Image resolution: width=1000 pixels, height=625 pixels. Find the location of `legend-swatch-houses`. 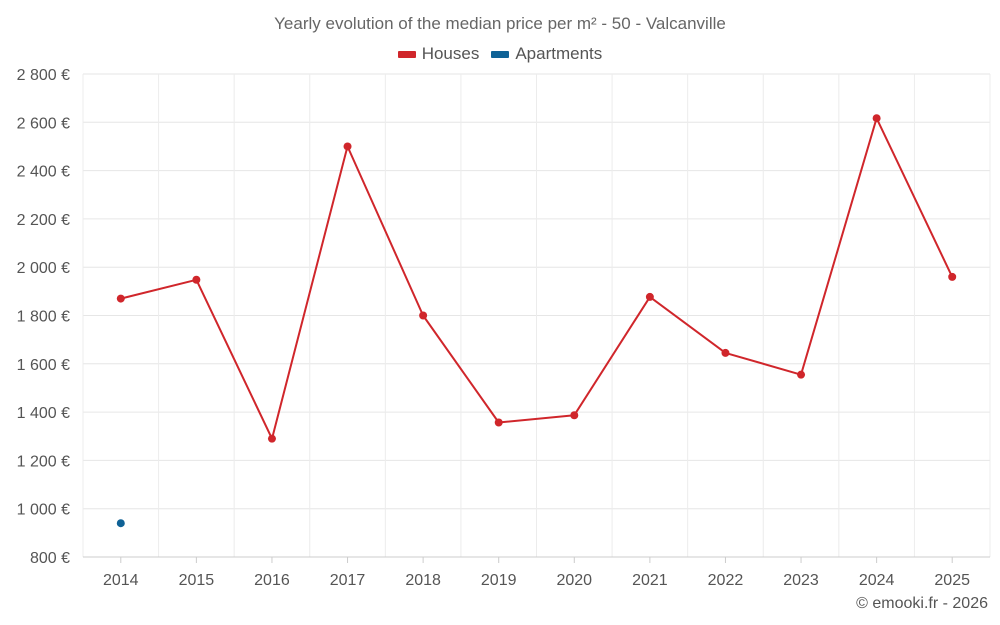

legend-swatch-houses is located at coordinates (406, 54).